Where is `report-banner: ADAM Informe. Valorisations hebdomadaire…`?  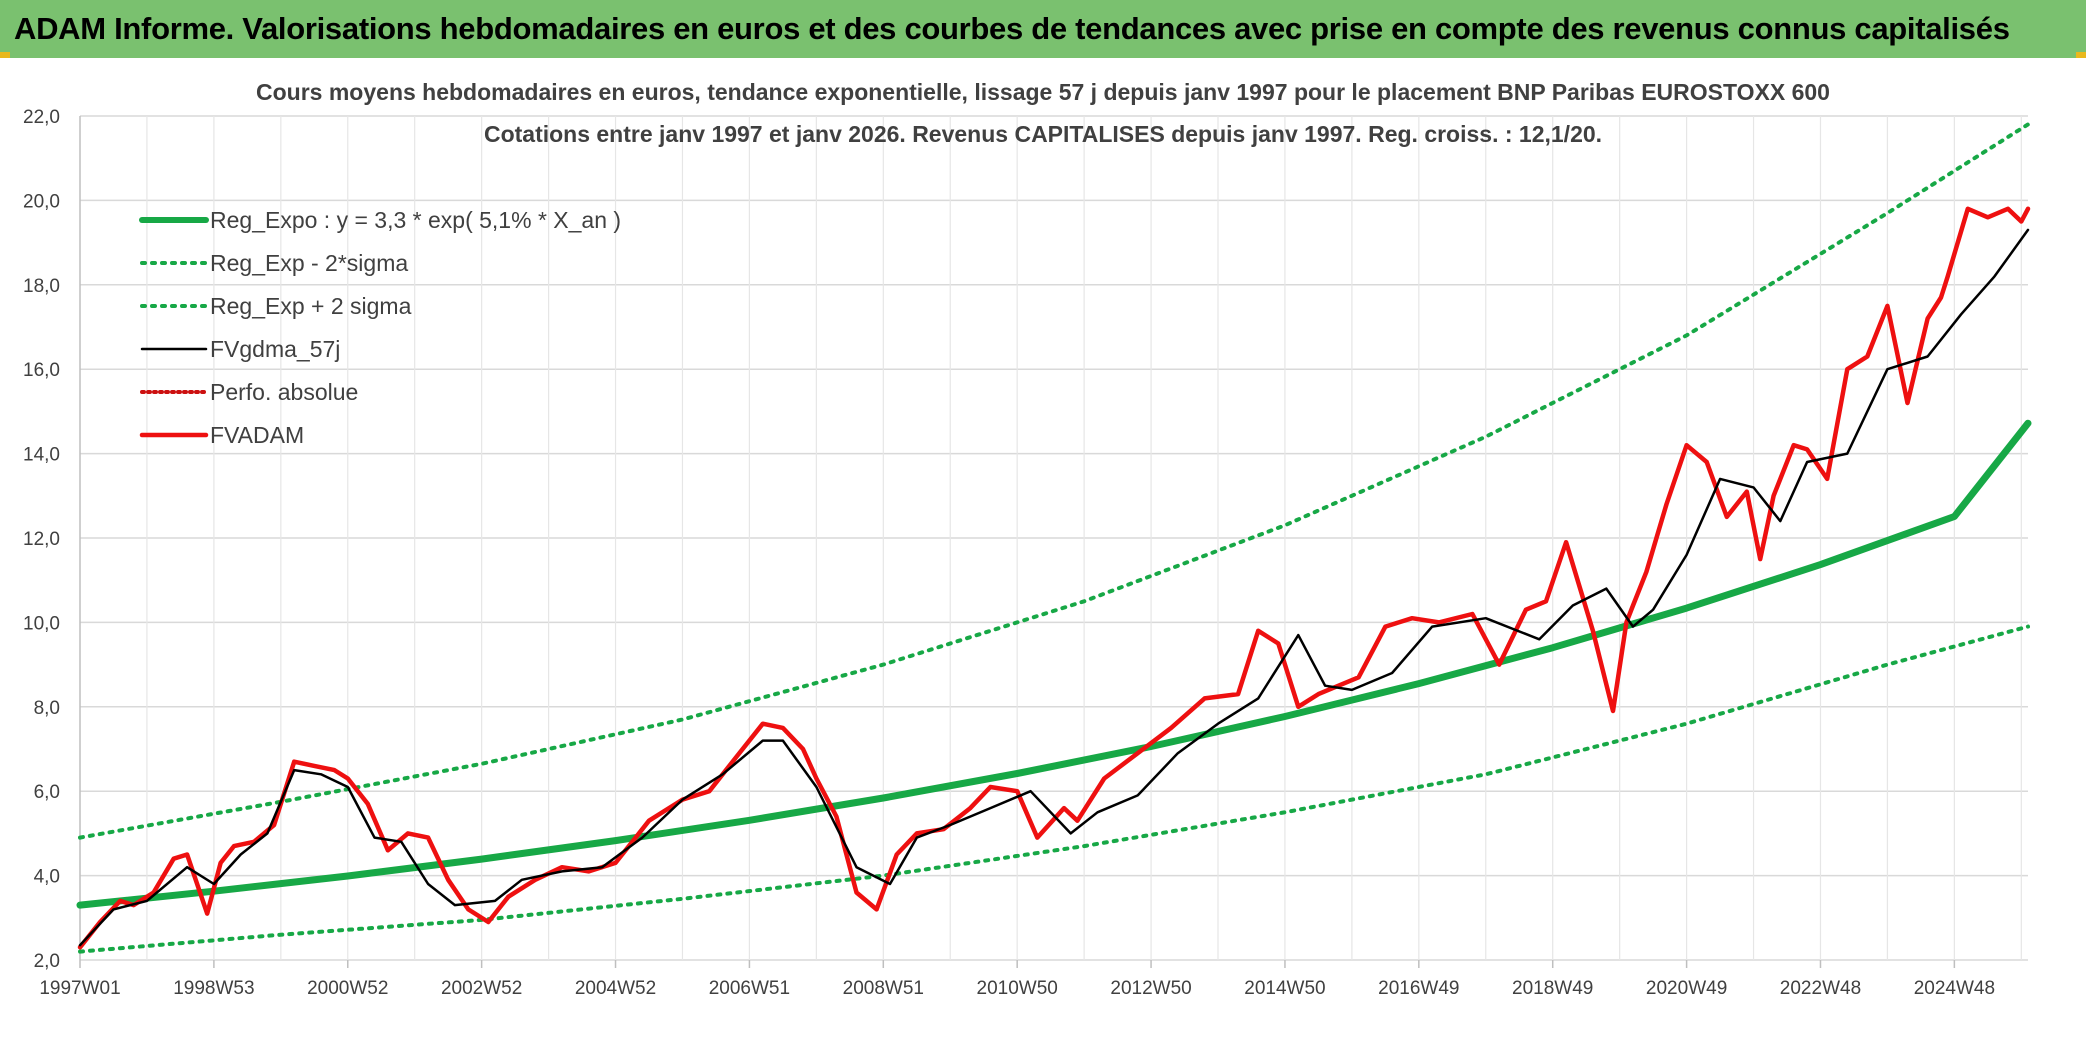
report-banner: ADAM Informe. Valorisations hebdomadaire… is located at coordinates (1043, 29).